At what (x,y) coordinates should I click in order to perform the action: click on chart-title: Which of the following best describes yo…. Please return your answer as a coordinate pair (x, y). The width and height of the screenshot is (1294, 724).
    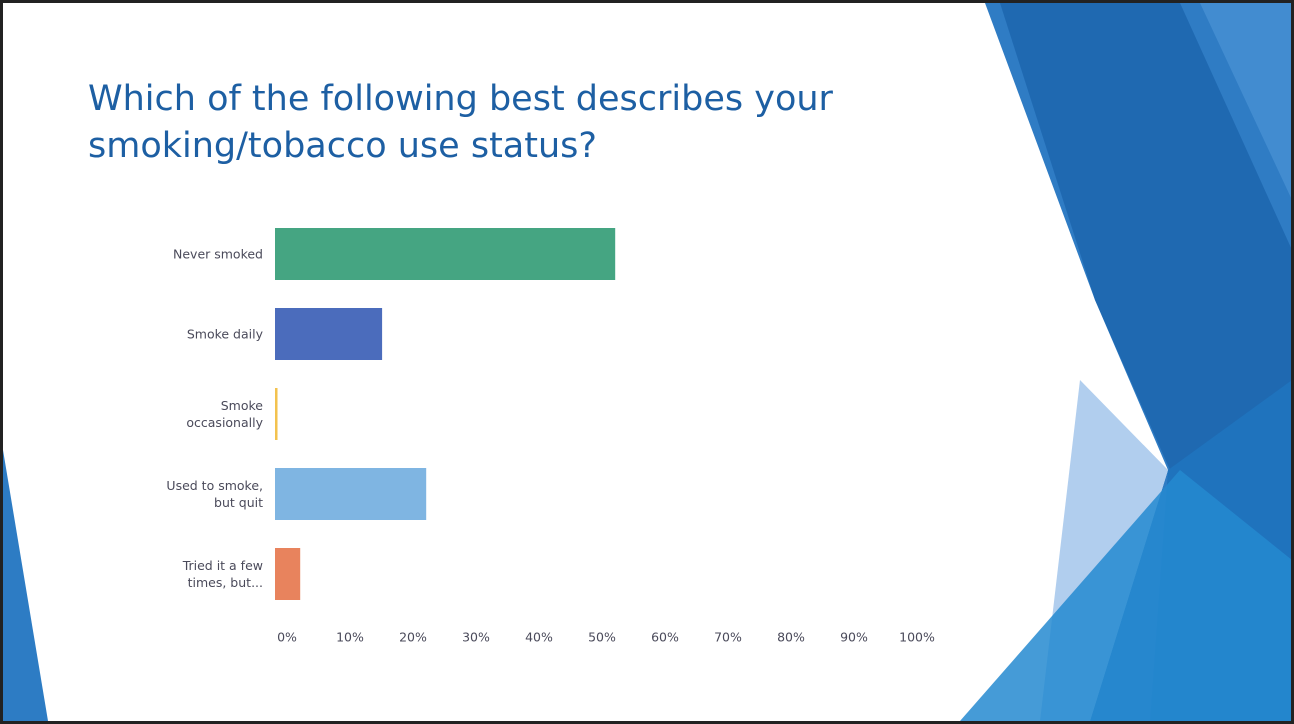
    Looking at the image, I should click on (460, 122).